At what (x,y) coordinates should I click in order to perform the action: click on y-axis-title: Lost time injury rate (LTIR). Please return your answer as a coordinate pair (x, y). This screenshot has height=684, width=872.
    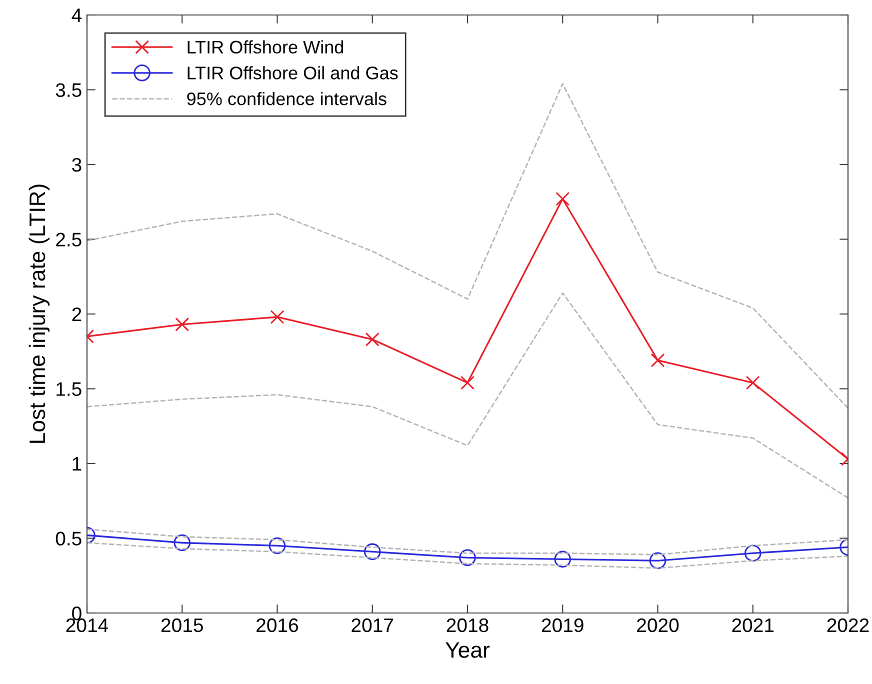
    Looking at the image, I should click on (39, 313).